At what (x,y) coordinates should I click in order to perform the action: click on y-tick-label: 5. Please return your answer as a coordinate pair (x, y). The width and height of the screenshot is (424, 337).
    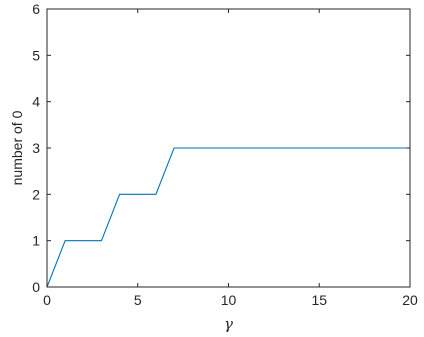
    Looking at the image, I should click on (36, 55).